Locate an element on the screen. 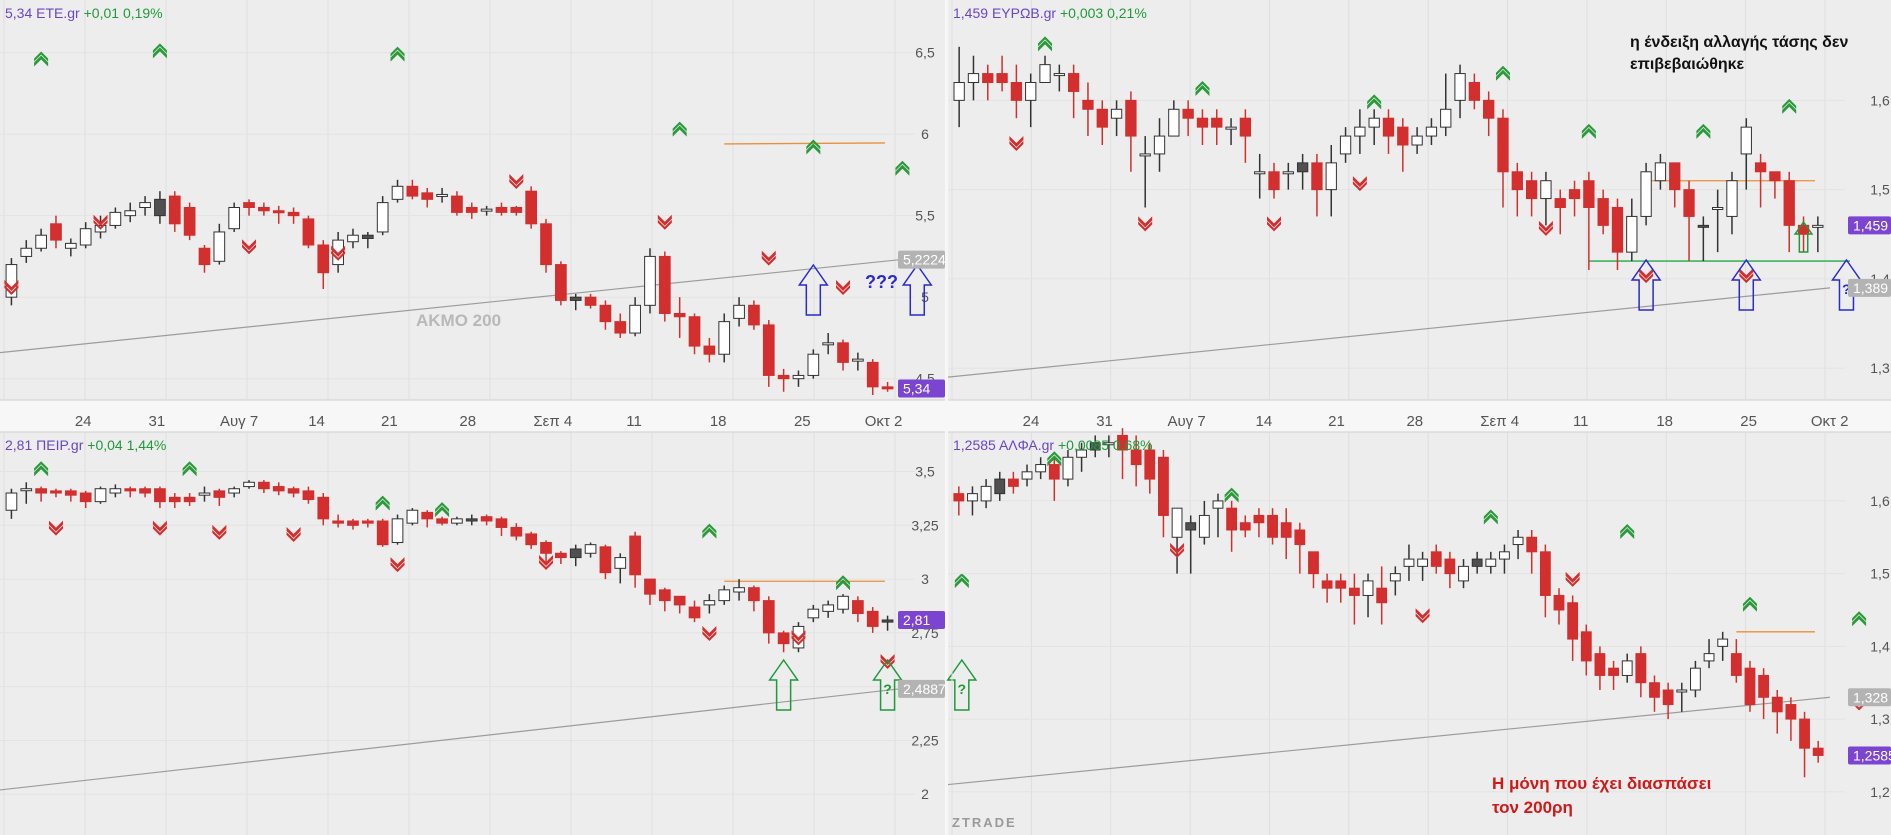  panel-header-alfa: 1,2585 ΑΛΦΑ.gr +0,0085 0,68% is located at coordinates (1053, 445).